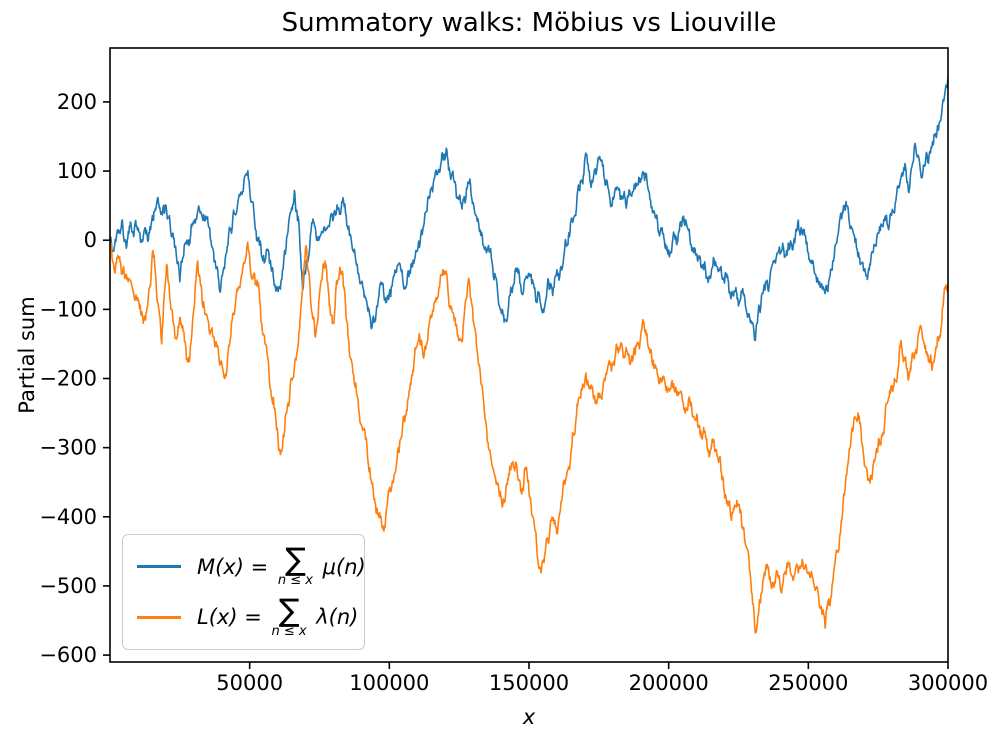 The image size is (1007, 744). Describe the element at coordinates (68, 379) in the screenshot. I see `y-tick-label: −200` at that location.